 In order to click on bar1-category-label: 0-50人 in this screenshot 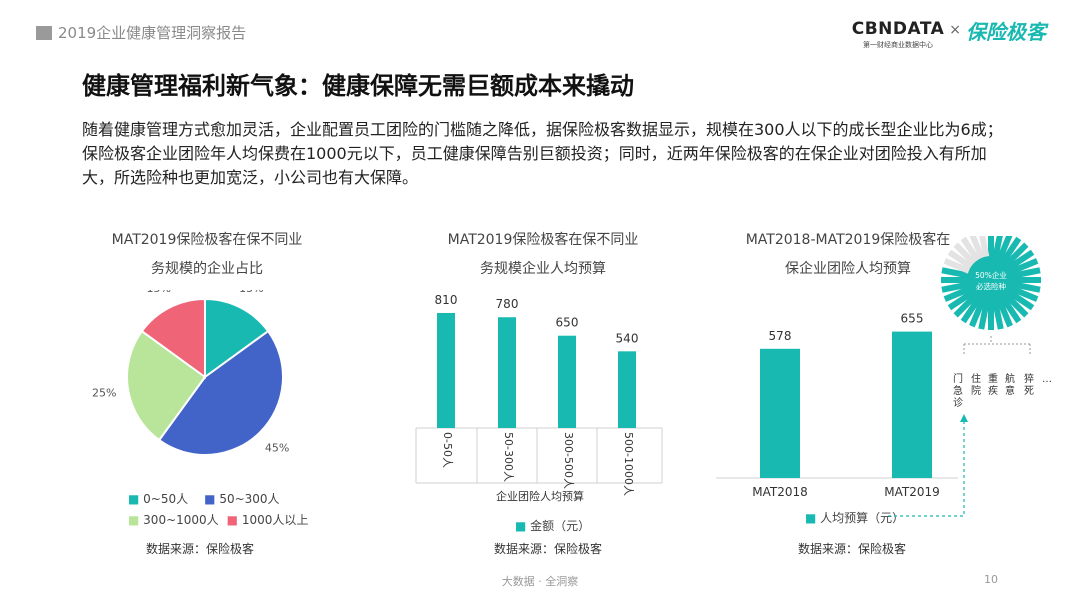, I will do `click(447, 450)`.